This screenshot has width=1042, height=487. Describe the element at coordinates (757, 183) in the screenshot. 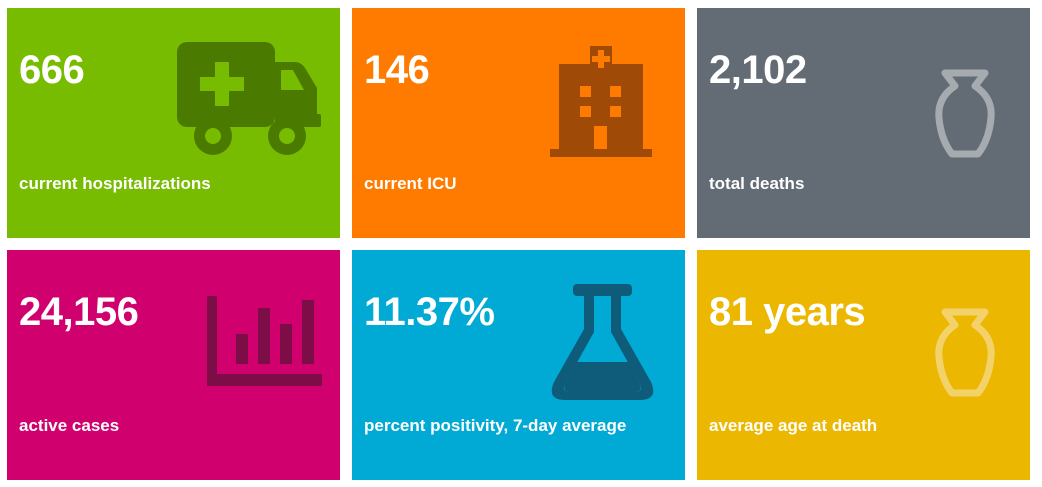

I see `stat-label: total deaths` at that location.